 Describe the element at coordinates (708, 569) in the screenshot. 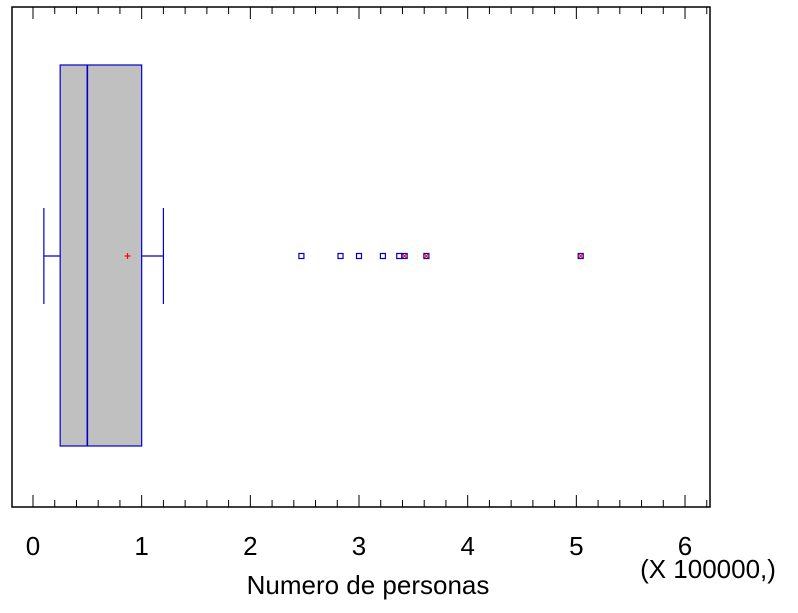

I see `x-axis-multiplier: (X 100000,)` at that location.